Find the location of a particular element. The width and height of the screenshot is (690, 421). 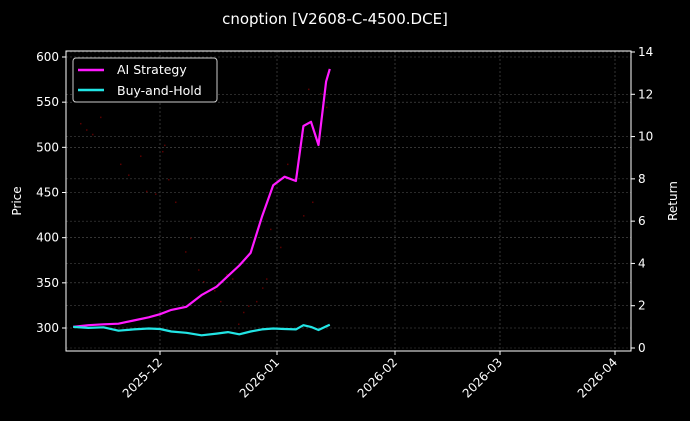

y-tick-label: 550 is located at coordinates (47, 102).